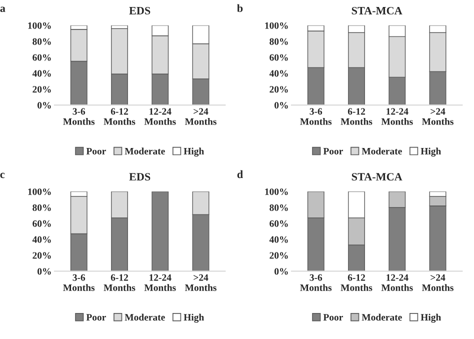 The width and height of the screenshot is (474, 339). What do you see at coordinates (240, 174) in the screenshot?
I see `text: d` at bounding box center [240, 174].